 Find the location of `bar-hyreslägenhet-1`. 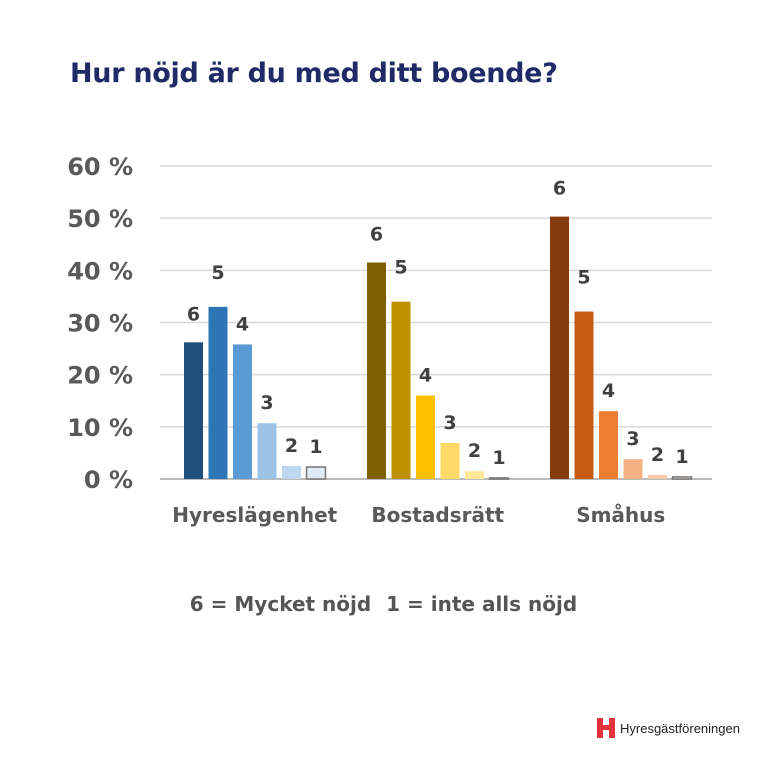

bar-hyreslägenhet-1 is located at coordinates (316, 473).